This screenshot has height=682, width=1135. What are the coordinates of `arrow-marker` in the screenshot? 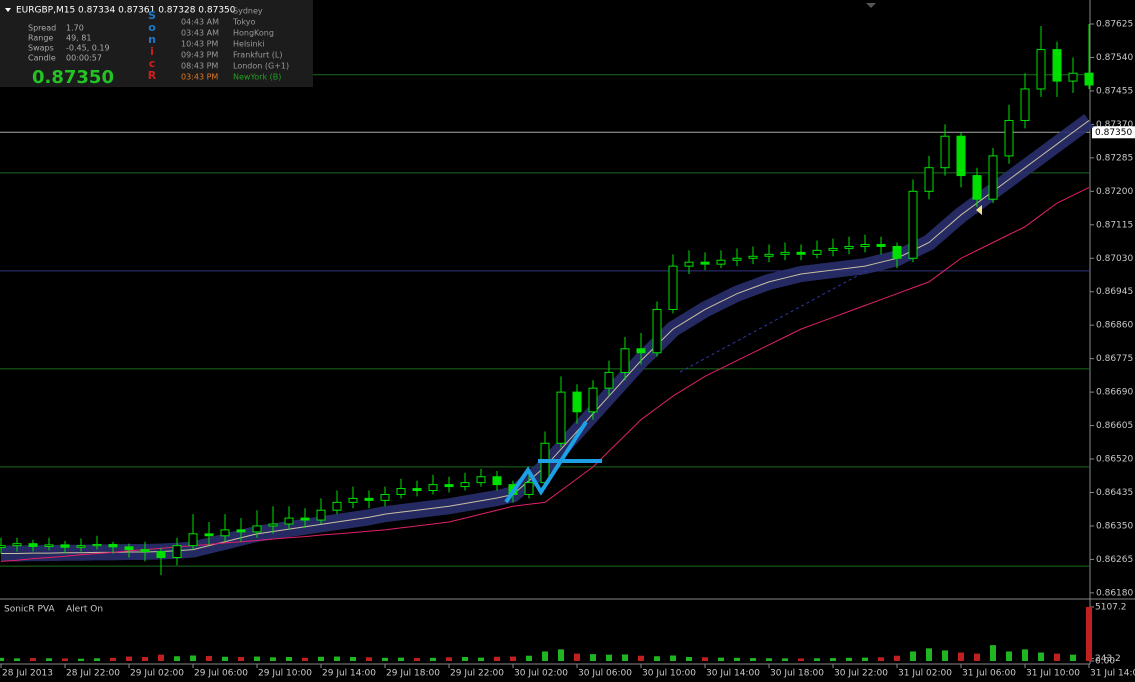 It's located at (979, 210).